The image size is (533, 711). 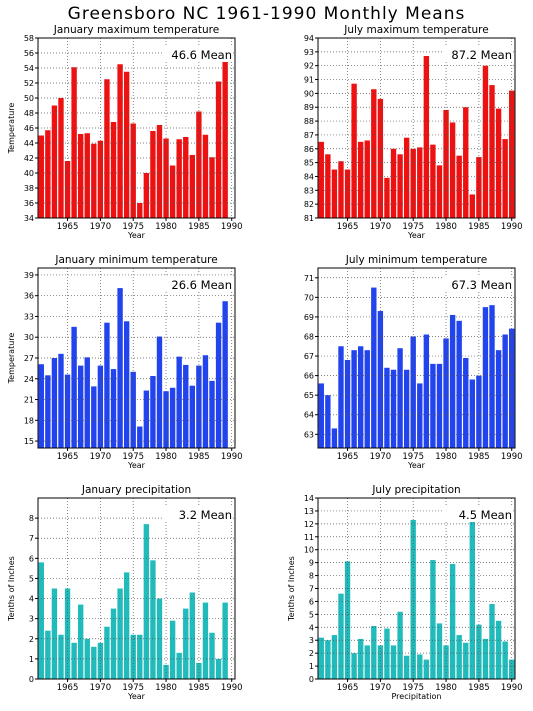 I want to click on y-tick-label: 8, so click(x=311, y=576).